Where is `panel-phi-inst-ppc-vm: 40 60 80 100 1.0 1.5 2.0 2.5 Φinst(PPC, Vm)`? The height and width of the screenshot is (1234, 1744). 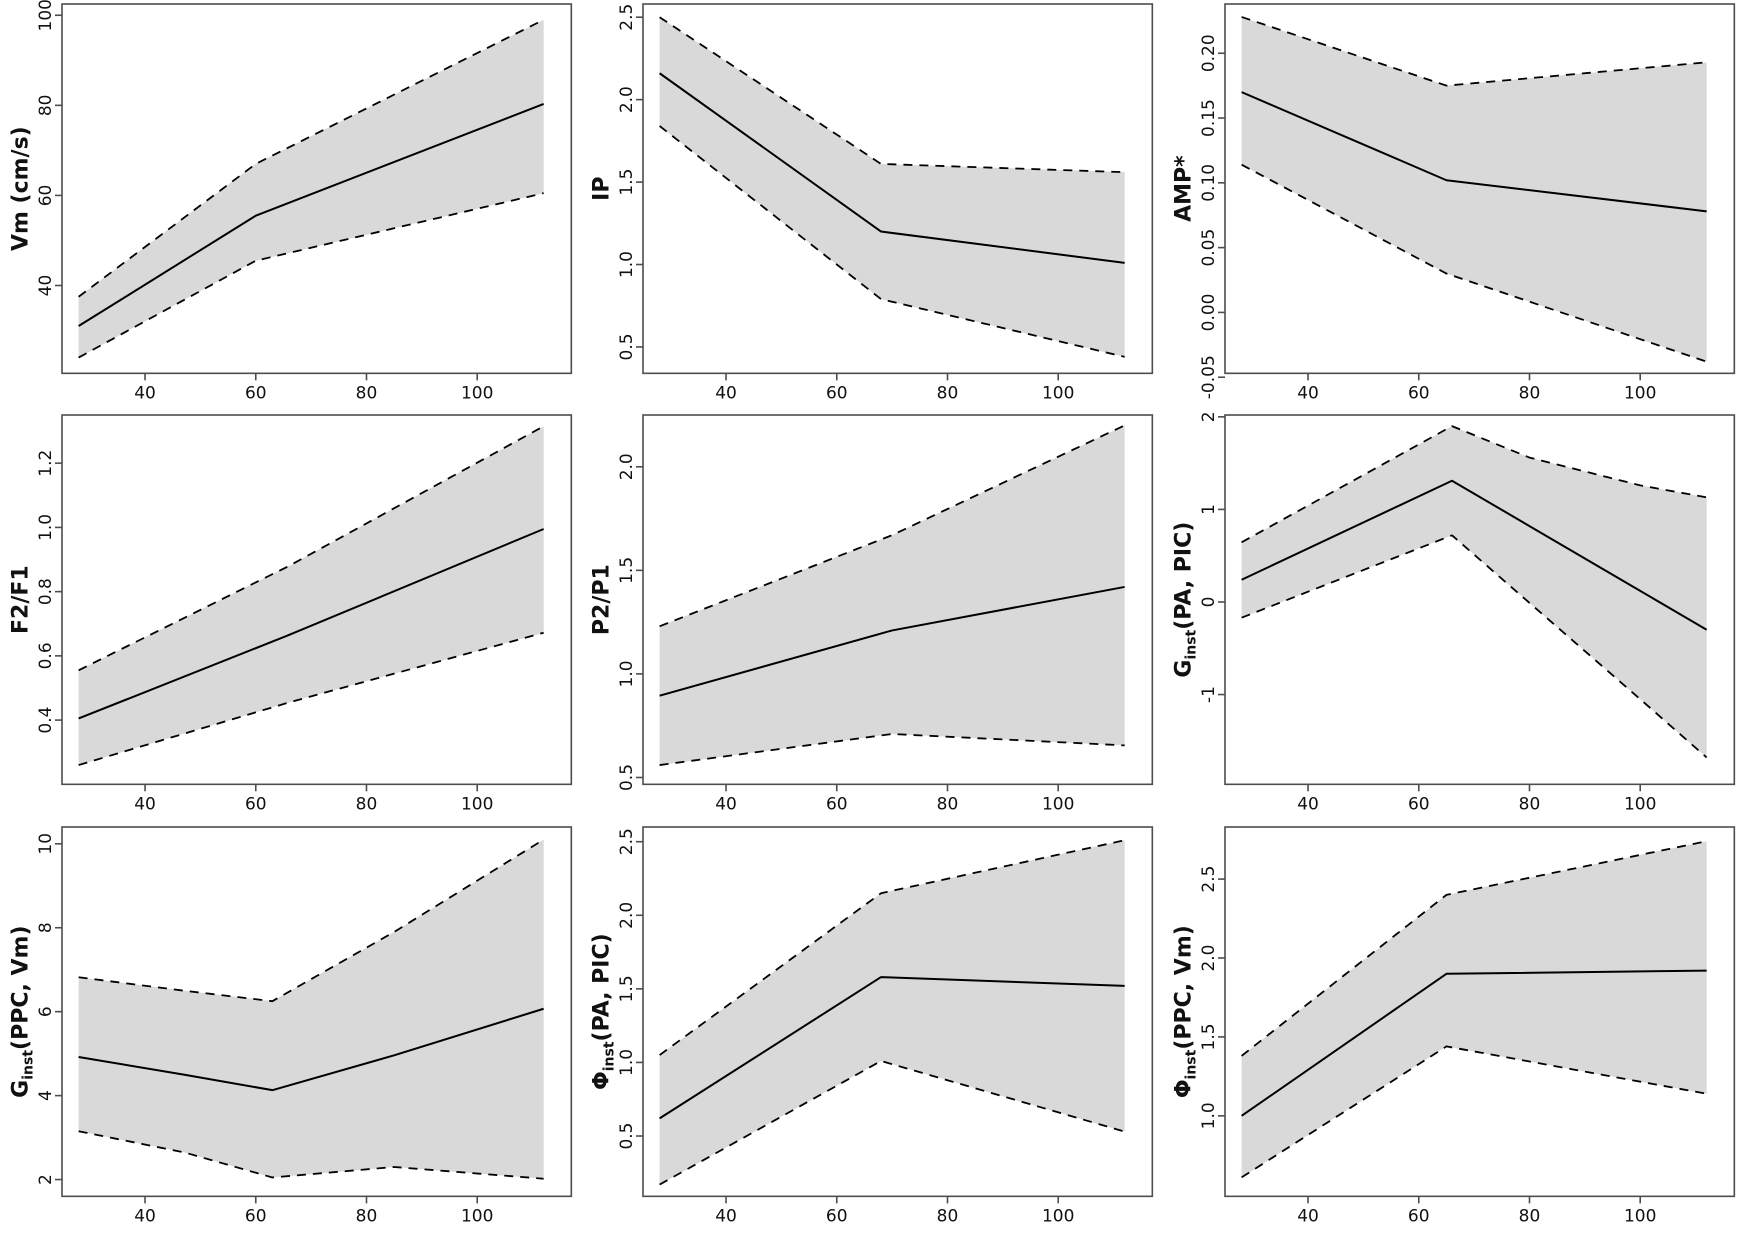
panel-phi-inst-ppc-vm: 40 60 80 100 1.0 1.5 2.0 2.5 Φinst(PPC, Vm) is located at coordinates (1453, 1028).